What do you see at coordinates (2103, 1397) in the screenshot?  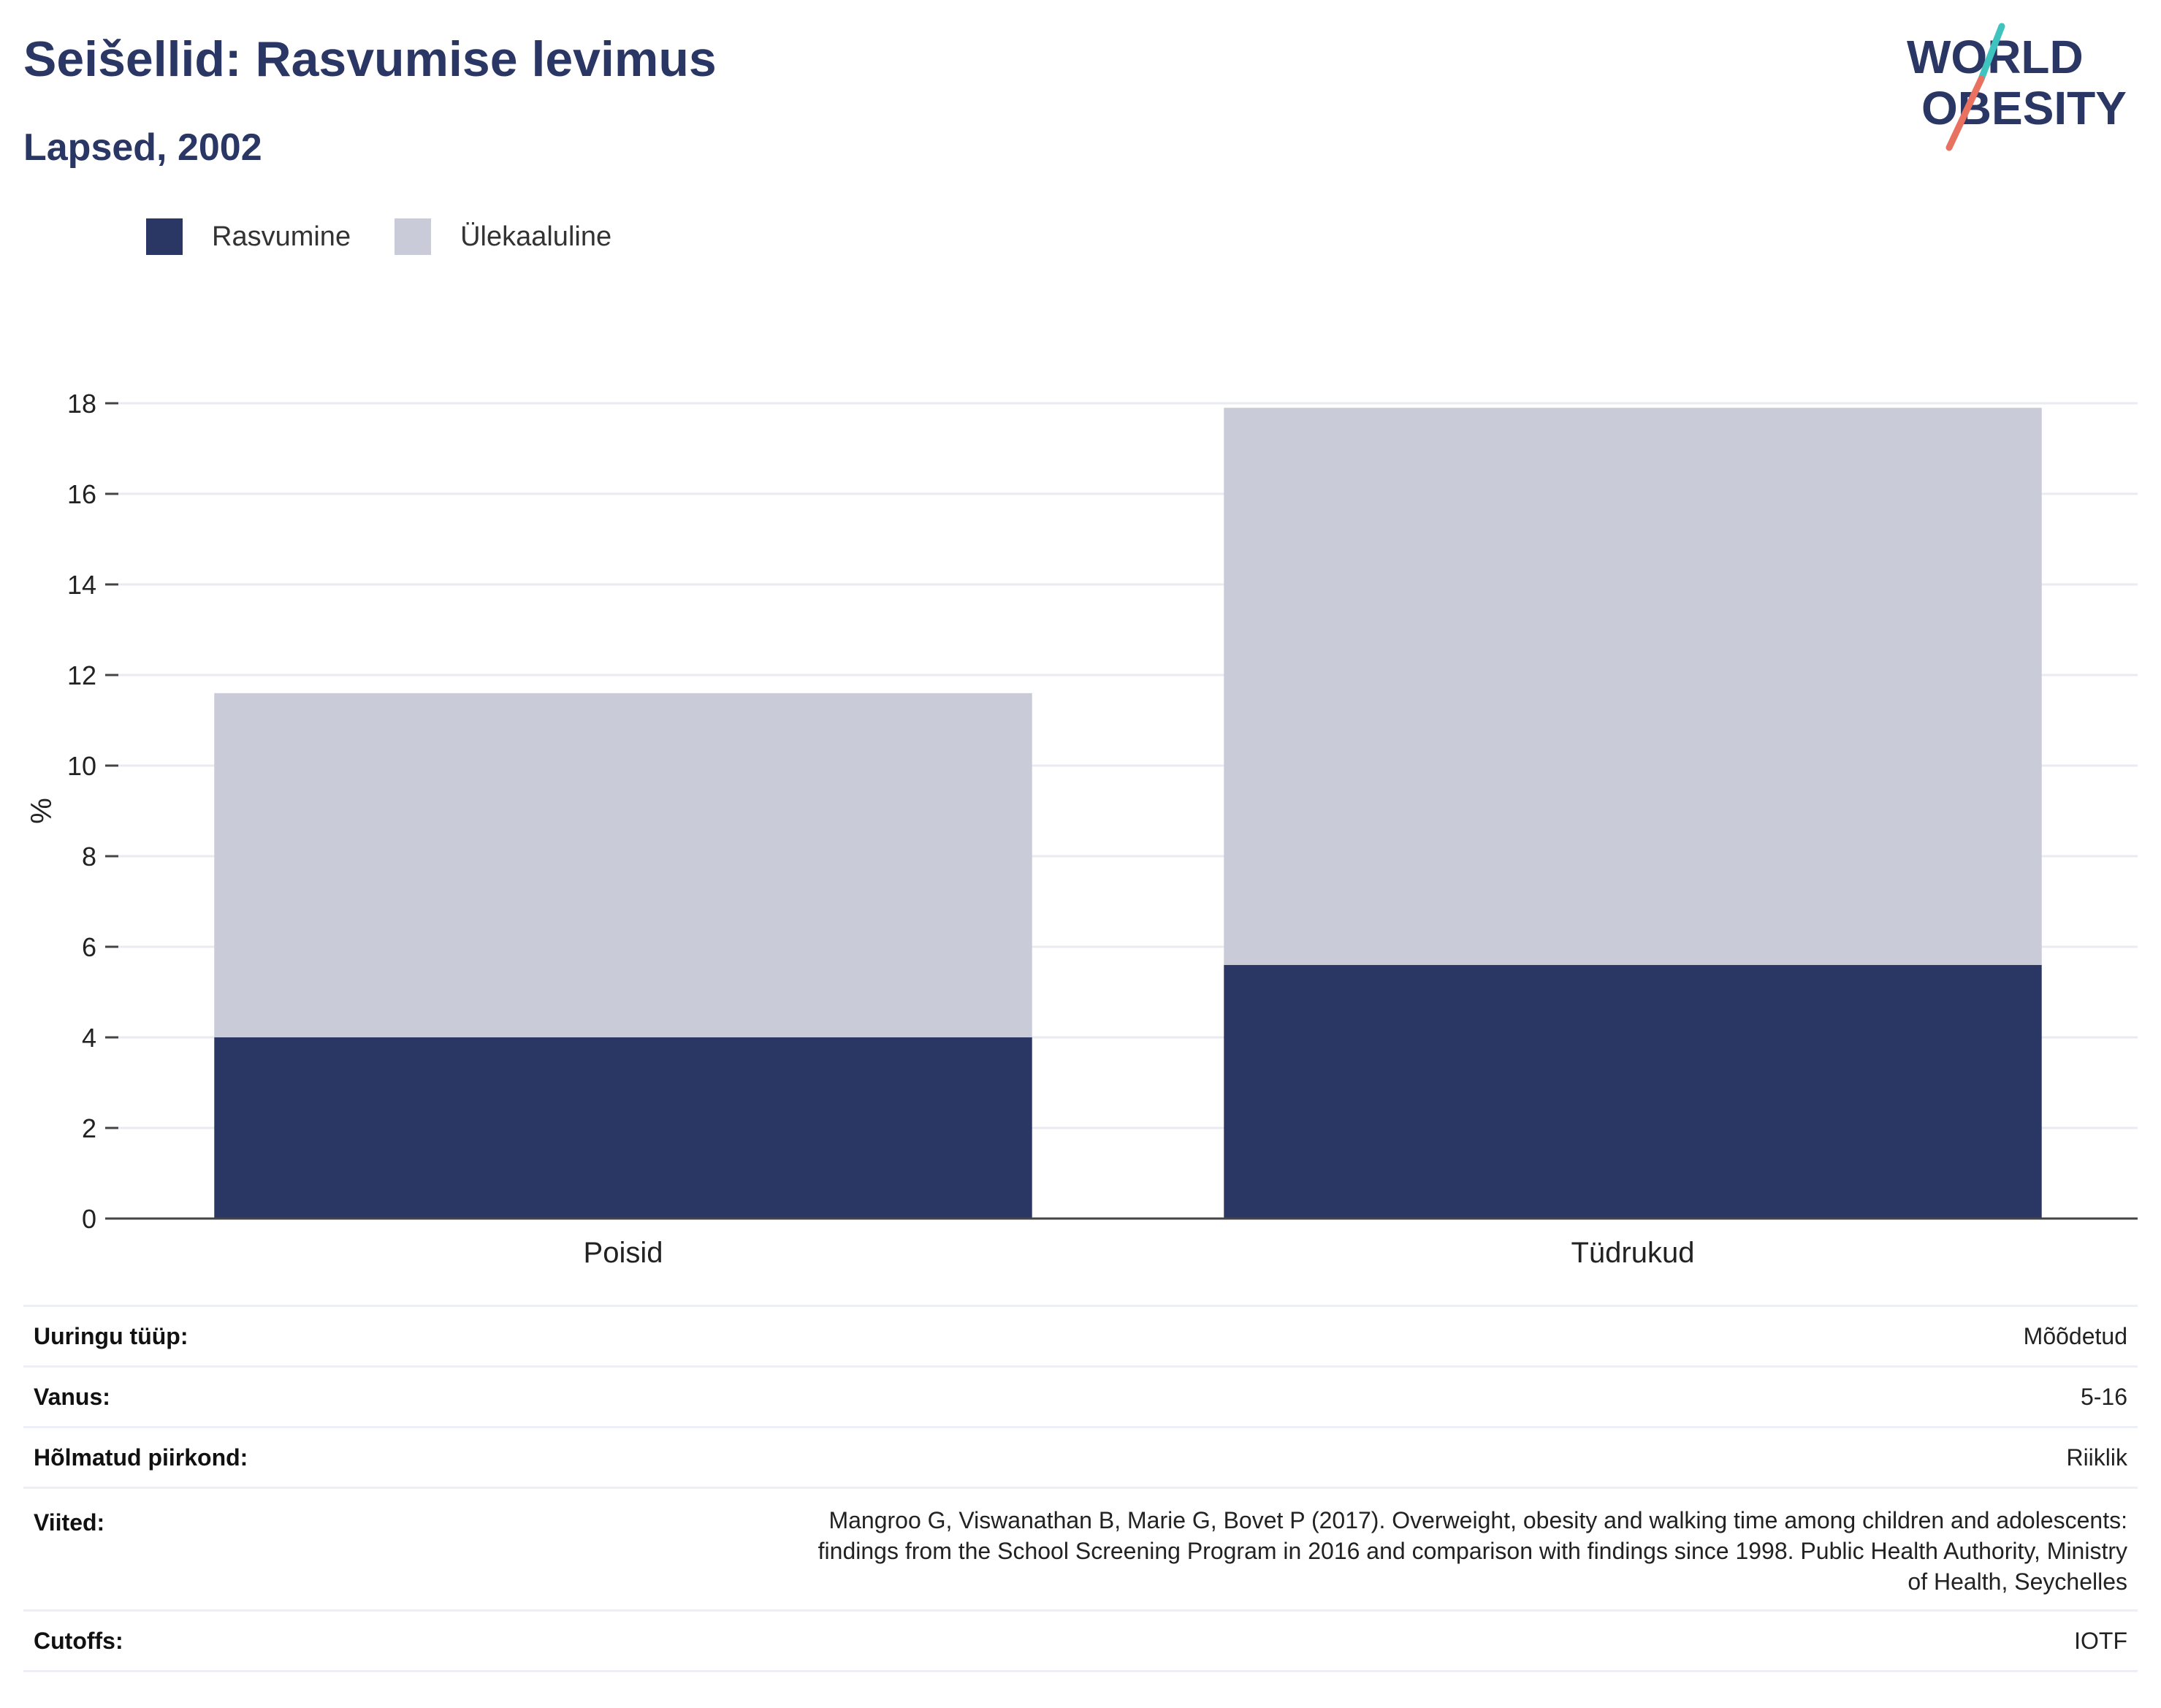 I see `meta-value: 5-16` at bounding box center [2103, 1397].